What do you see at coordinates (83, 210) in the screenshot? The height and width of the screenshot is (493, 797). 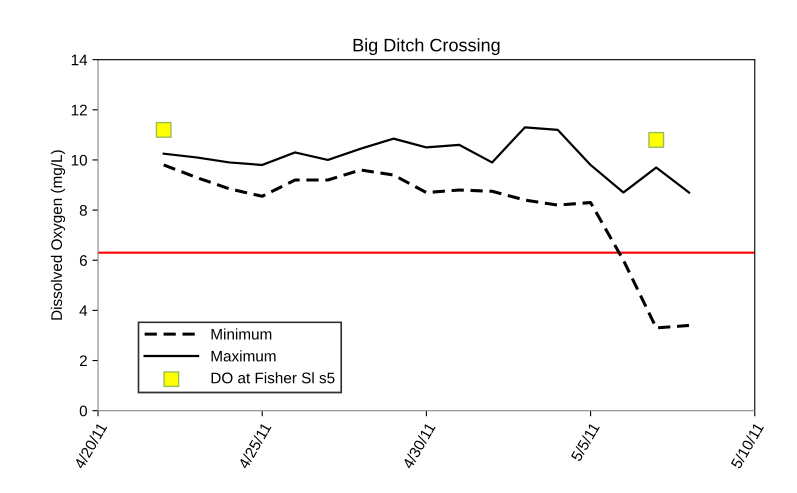 I see `y-tick-label: 8` at bounding box center [83, 210].